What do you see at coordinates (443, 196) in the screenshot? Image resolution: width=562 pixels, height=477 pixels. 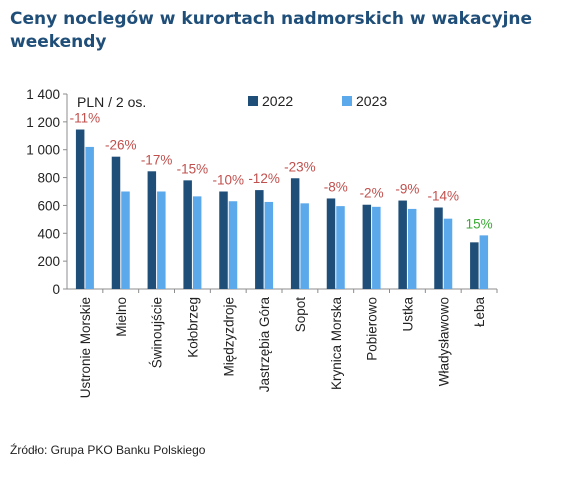 I see `change-label: -14%` at bounding box center [443, 196].